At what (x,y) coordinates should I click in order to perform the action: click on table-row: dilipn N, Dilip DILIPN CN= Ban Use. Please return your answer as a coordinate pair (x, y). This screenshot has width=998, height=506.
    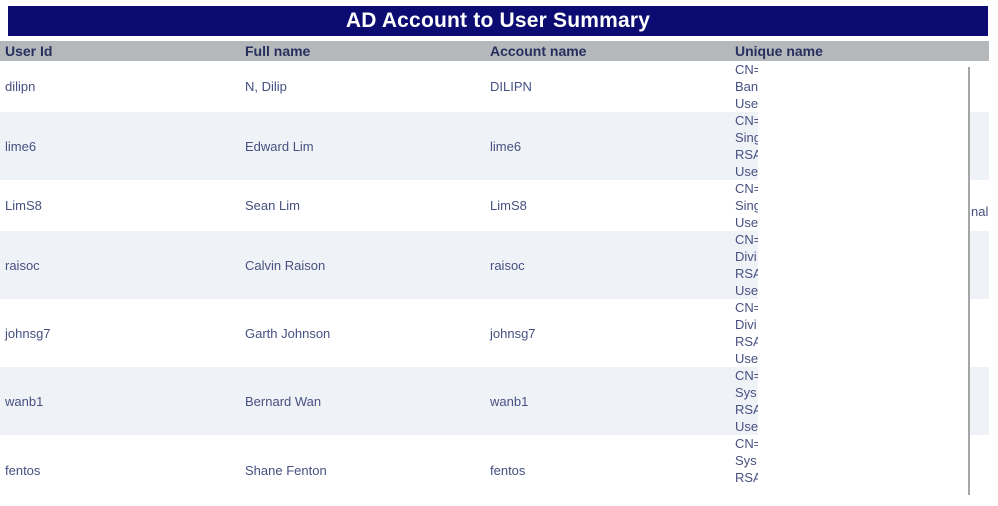
    Looking at the image, I should click on (494, 86).